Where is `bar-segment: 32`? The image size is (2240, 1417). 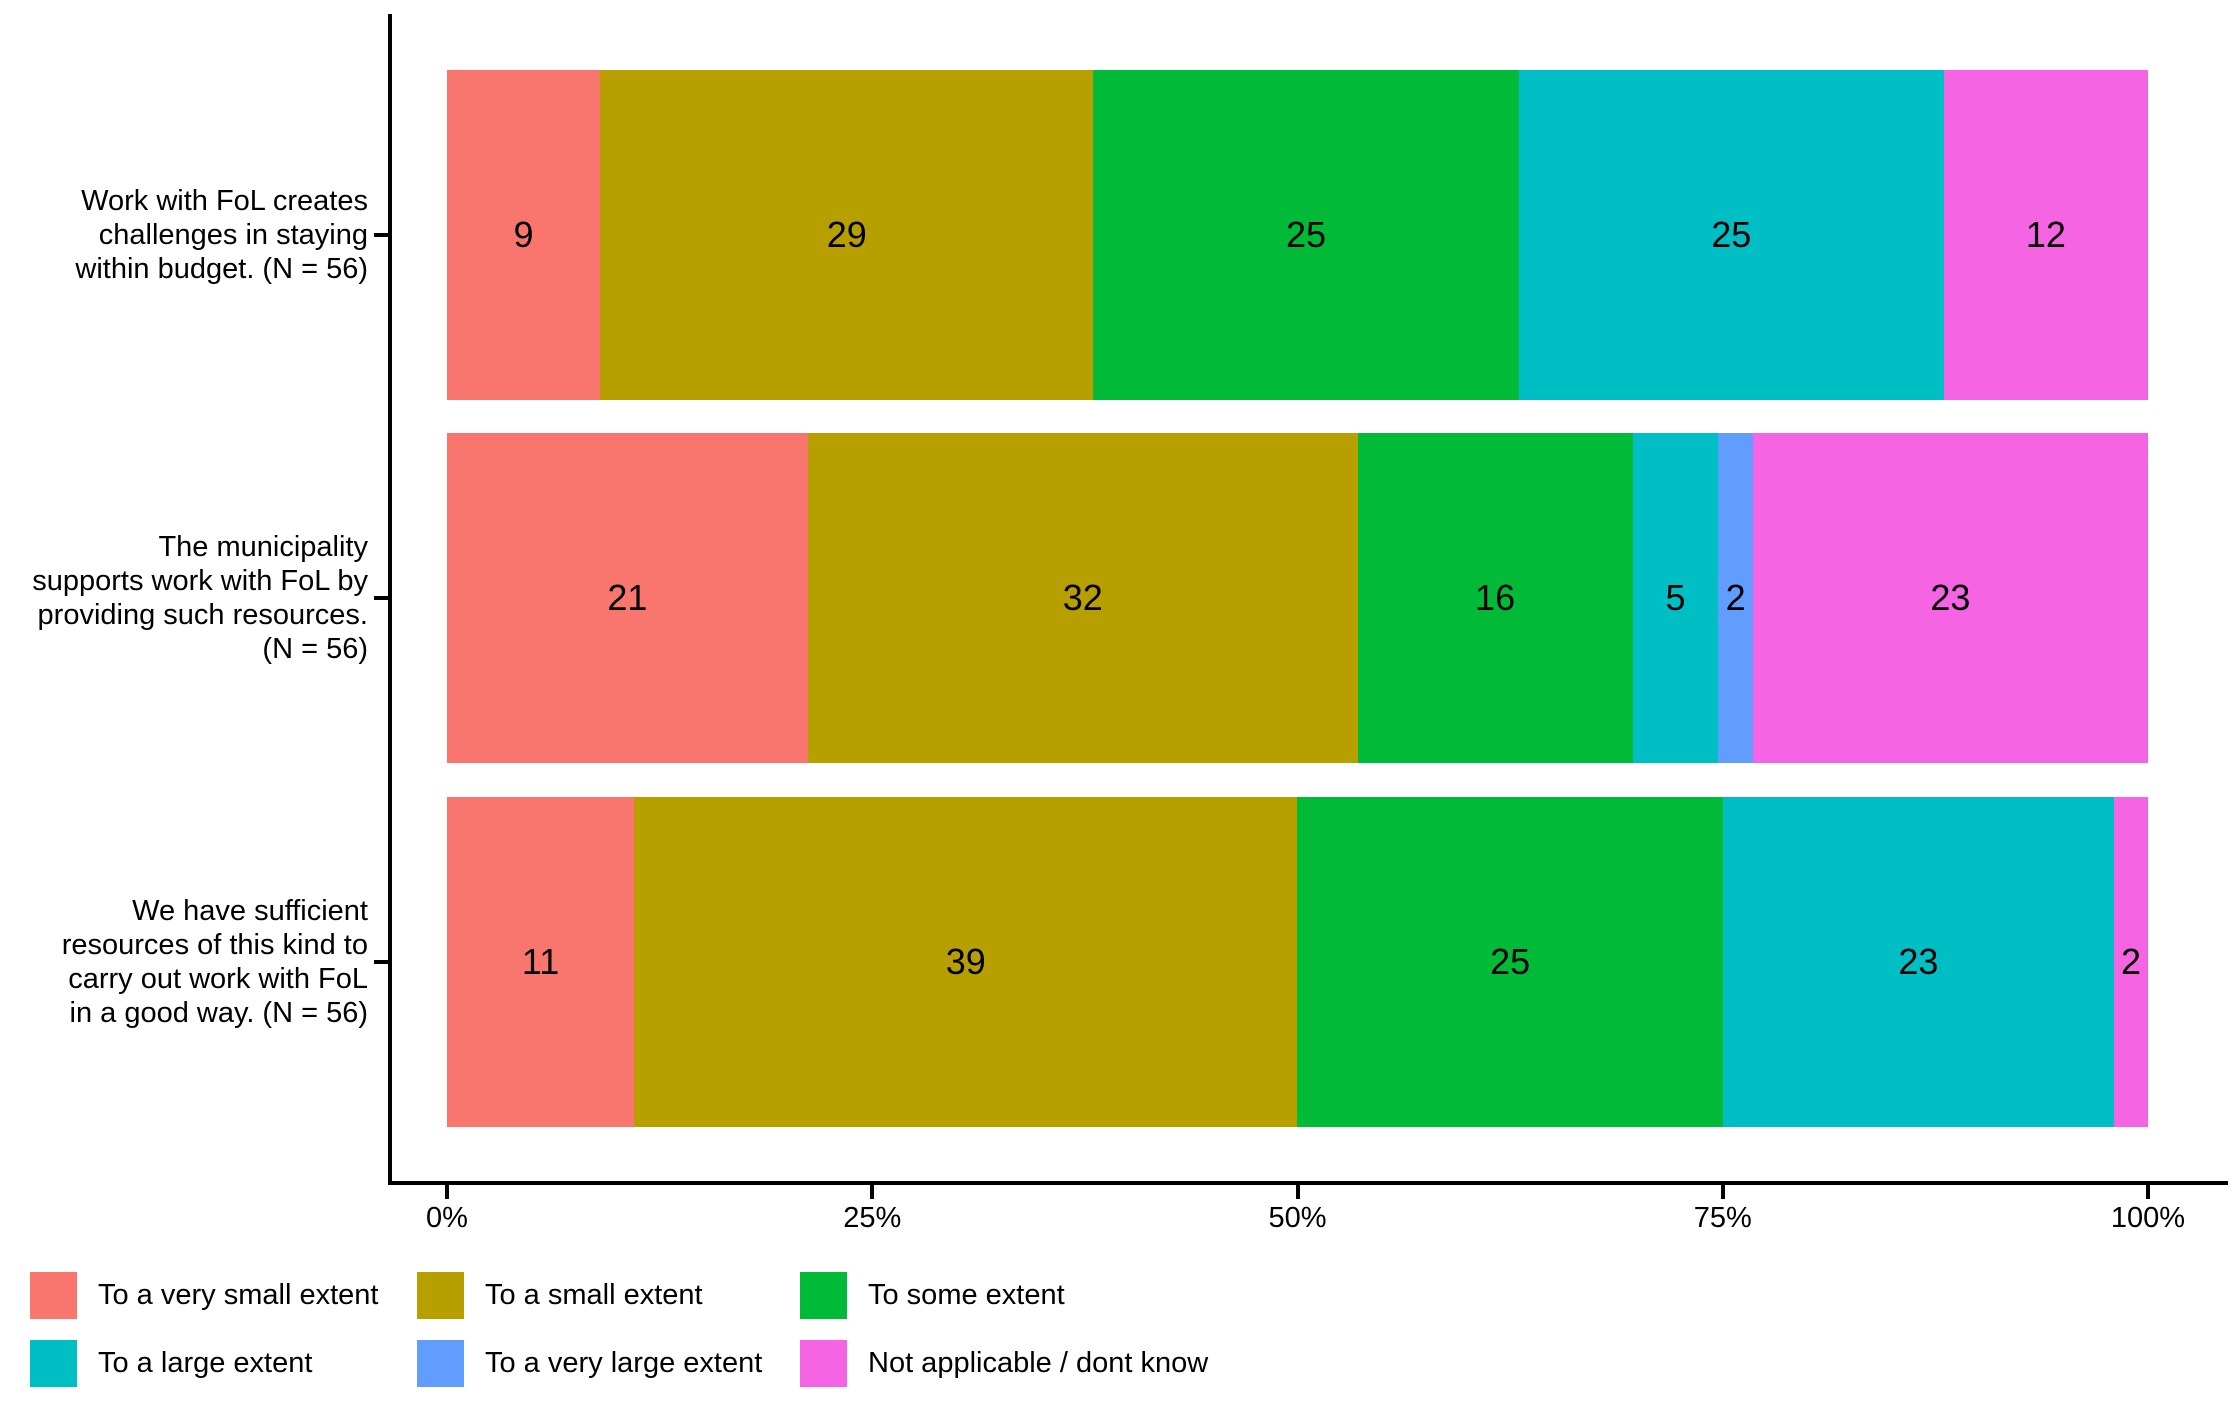
bar-segment: 32 is located at coordinates (1082, 598).